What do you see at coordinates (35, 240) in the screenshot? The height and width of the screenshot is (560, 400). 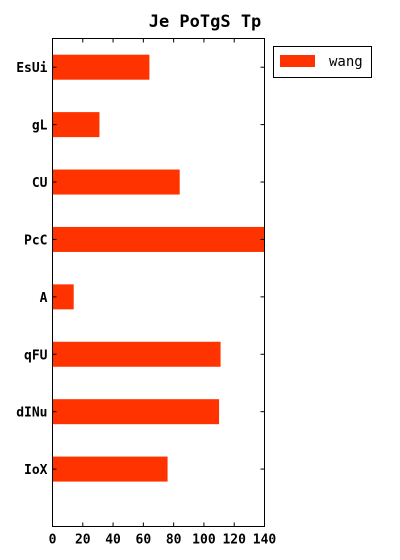 I see `y-tick-label: PcC` at bounding box center [35, 240].